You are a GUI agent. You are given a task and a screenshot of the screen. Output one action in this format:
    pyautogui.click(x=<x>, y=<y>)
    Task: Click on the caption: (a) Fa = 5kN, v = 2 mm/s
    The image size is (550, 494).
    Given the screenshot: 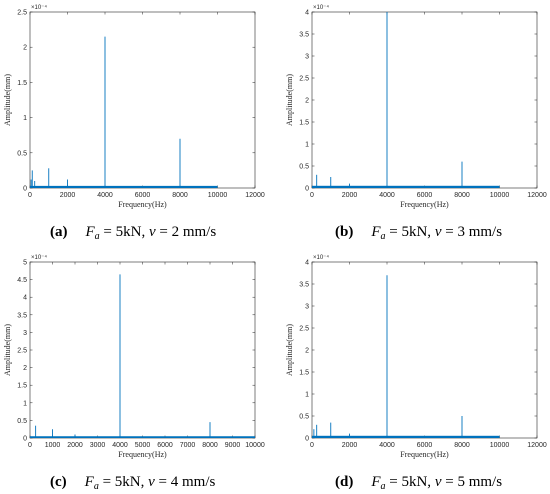 What is the action you would take?
    pyautogui.click(x=133, y=233)
    